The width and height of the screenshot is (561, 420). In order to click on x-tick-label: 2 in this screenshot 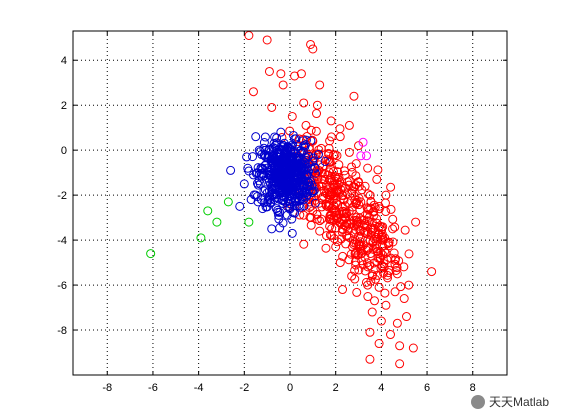, I will do `click(336, 388)`.